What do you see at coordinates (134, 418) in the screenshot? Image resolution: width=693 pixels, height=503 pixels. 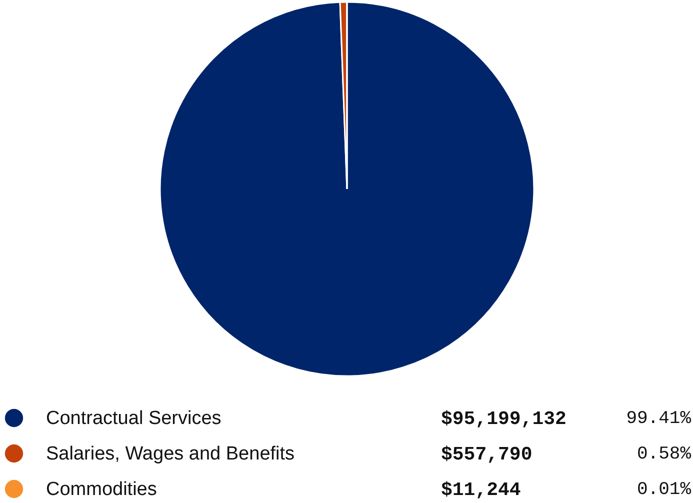 I see `legend-label: Contractual Services` at bounding box center [134, 418].